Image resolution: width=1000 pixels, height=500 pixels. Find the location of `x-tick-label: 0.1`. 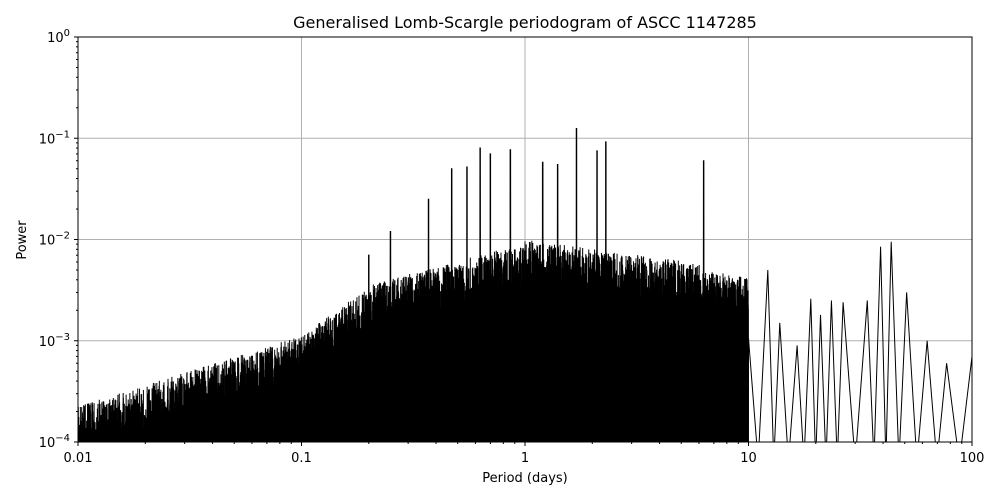

x-tick-label: 0.1 is located at coordinates (301, 458).